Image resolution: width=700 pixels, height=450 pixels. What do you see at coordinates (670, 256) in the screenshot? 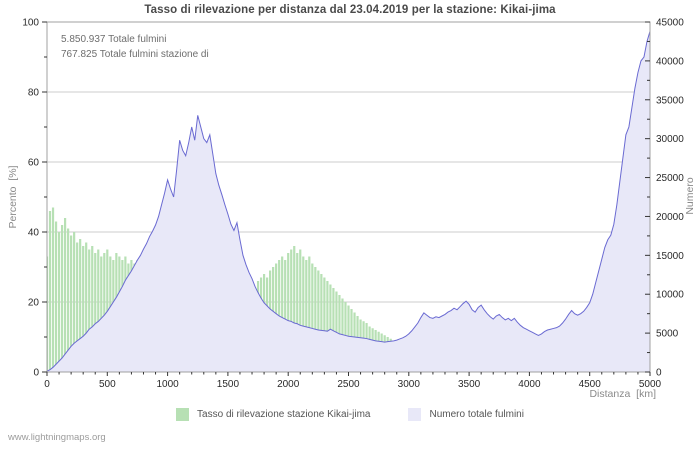
I see `y-right-tick-label: 15000` at bounding box center [670, 256].